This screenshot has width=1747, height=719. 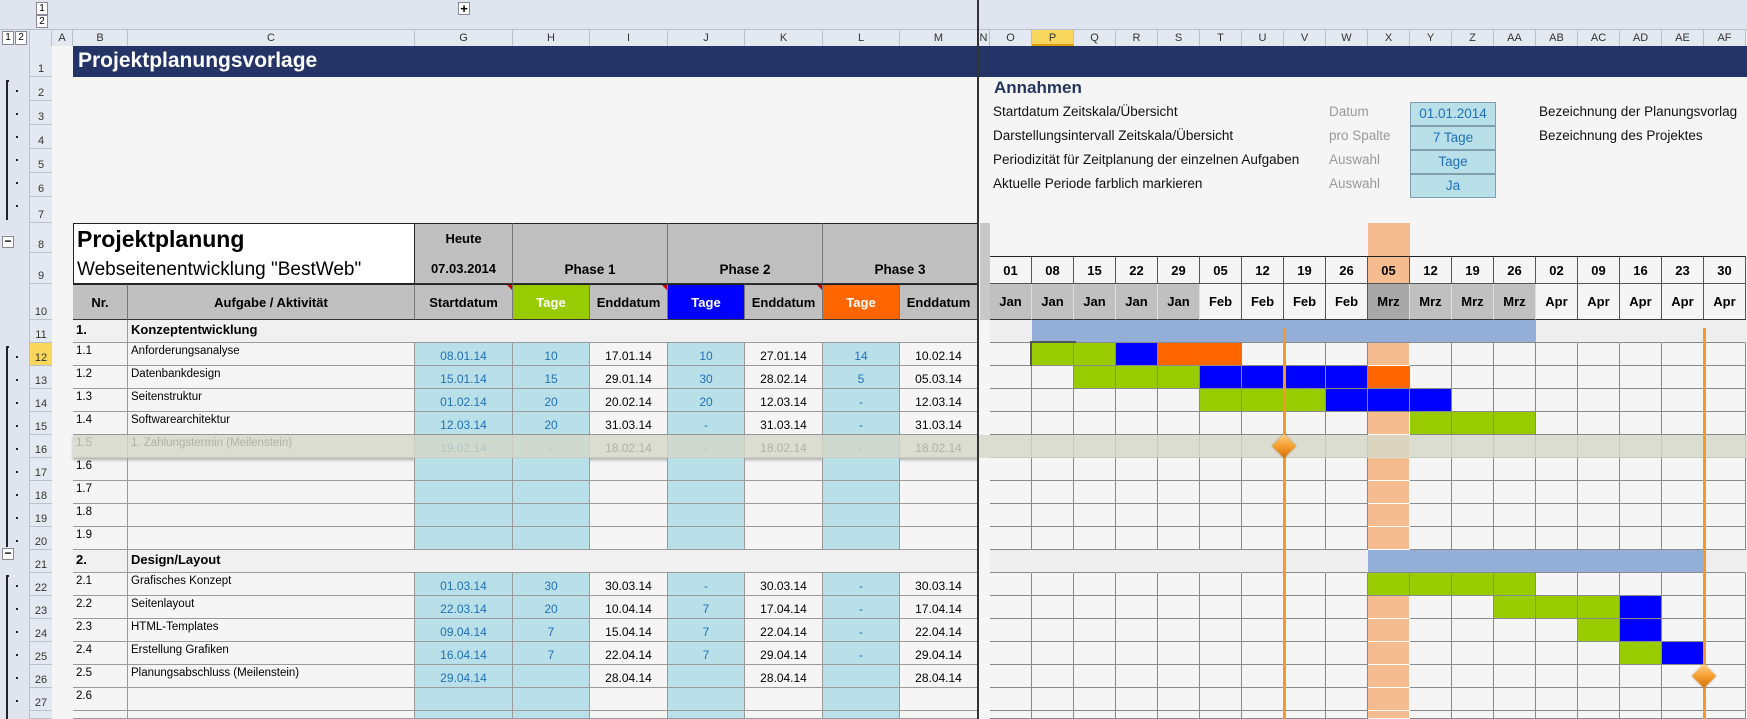 I want to click on start-date-cell: 29.04.14, so click(x=464, y=676).